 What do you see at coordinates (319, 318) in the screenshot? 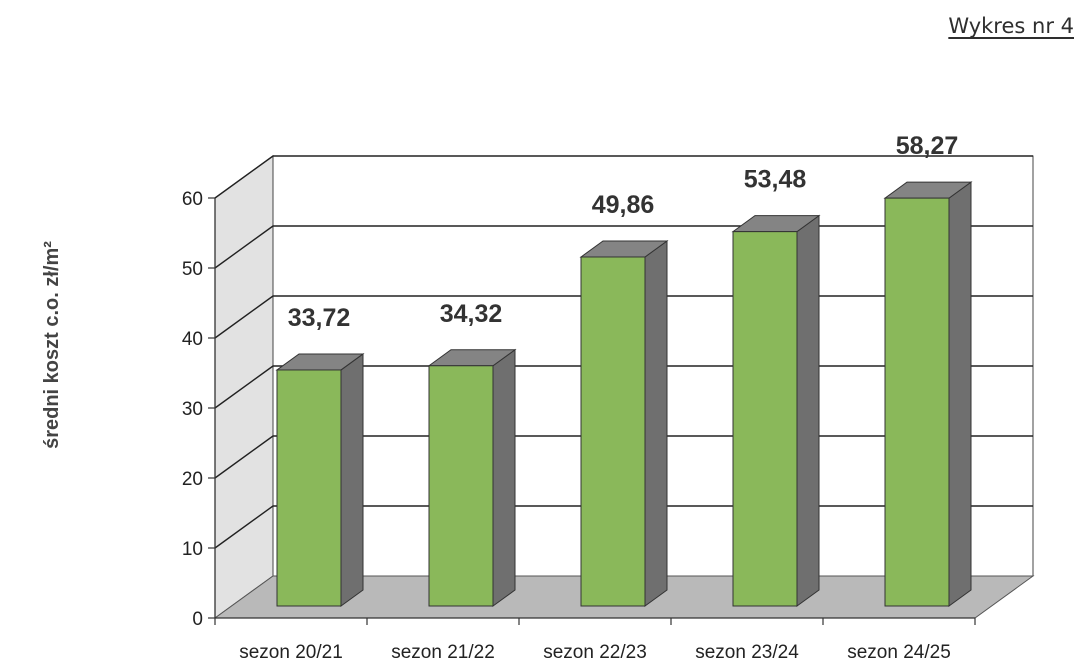
I see `data-label: 33,72` at bounding box center [319, 318].